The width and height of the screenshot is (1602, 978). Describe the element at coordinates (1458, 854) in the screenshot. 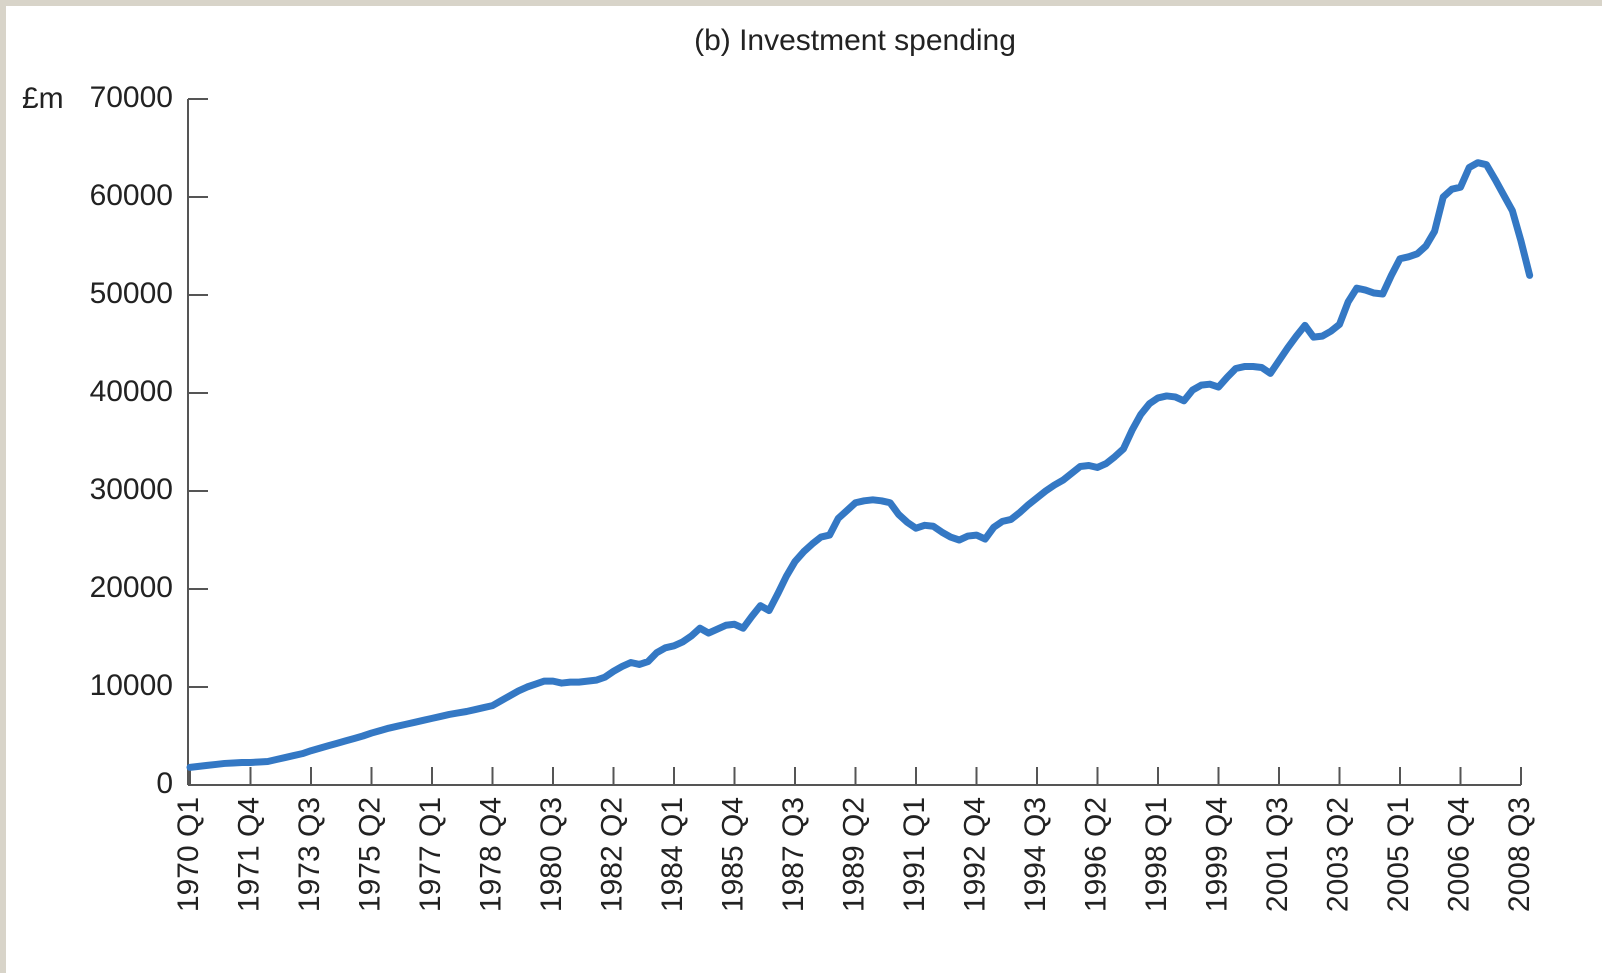

I see `x-tick-label: 2006 Q4` at that location.